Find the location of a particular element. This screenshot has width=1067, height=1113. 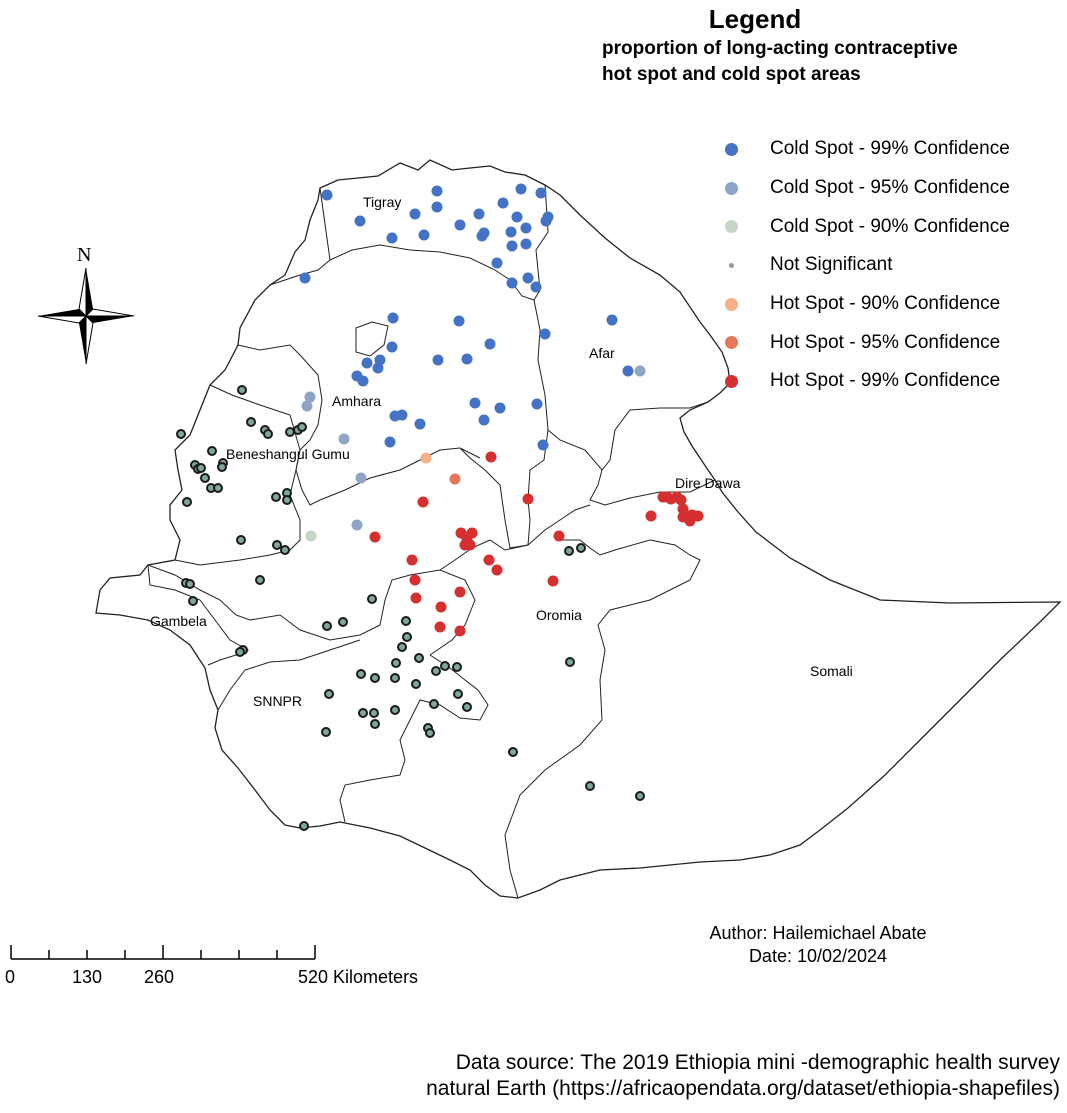

legend-item: Cold Spot - 95% Confidence is located at coordinates (888, 188).